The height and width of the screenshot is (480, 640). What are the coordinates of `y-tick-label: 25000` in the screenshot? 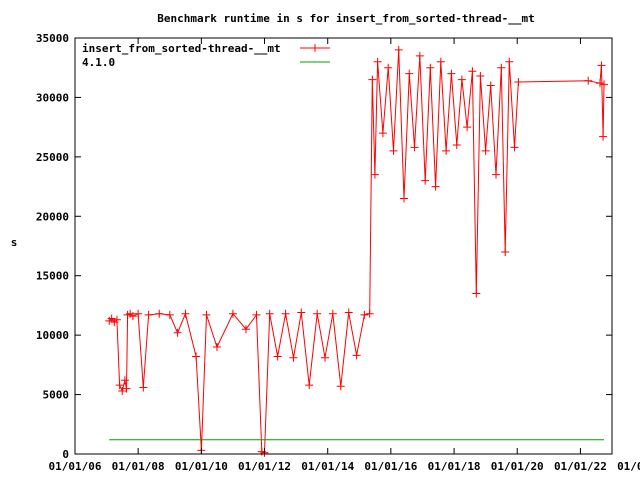 It's located at (52, 157).